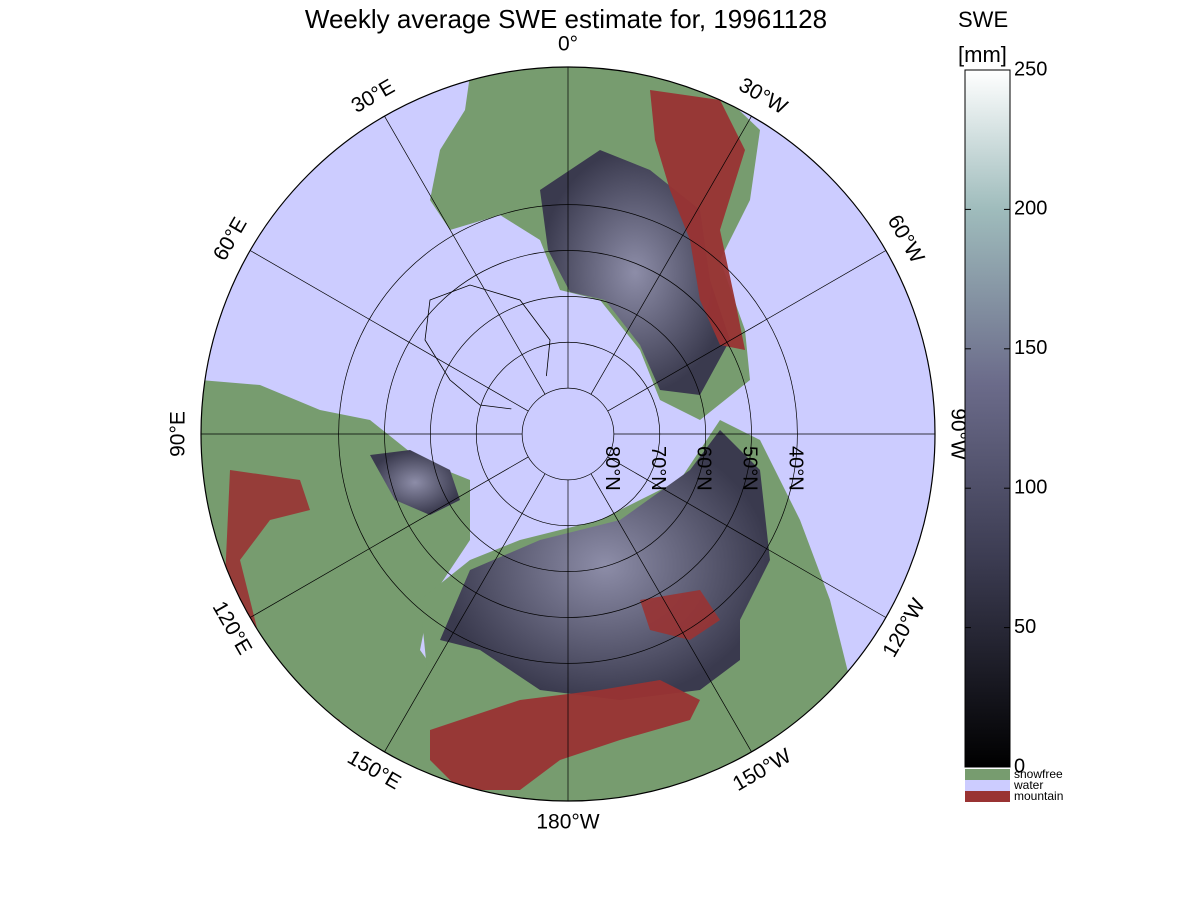  I want to click on colorbar-tick-label: 50, so click(1025, 627).